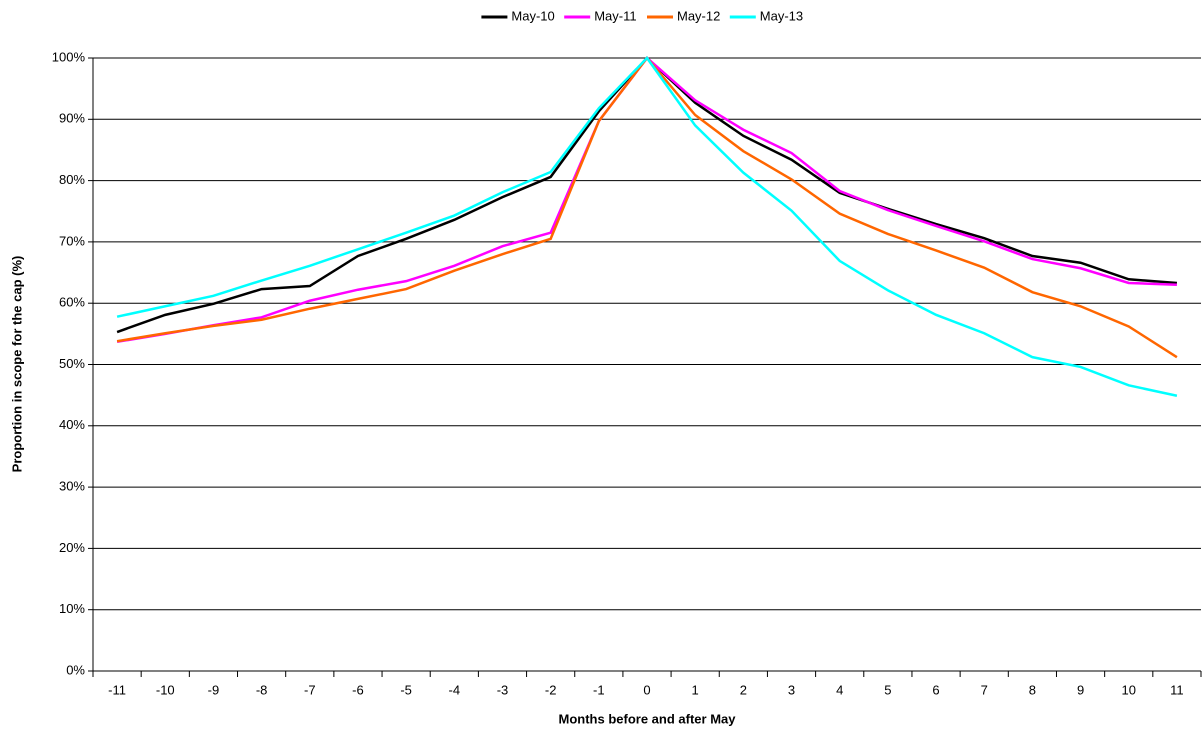 The width and height of the screenshot is (1202, 731). What do you see at coordinates (791, 689) in the screenshot?
I see `x-tick-label: 3` at bounding box center [791, 689].